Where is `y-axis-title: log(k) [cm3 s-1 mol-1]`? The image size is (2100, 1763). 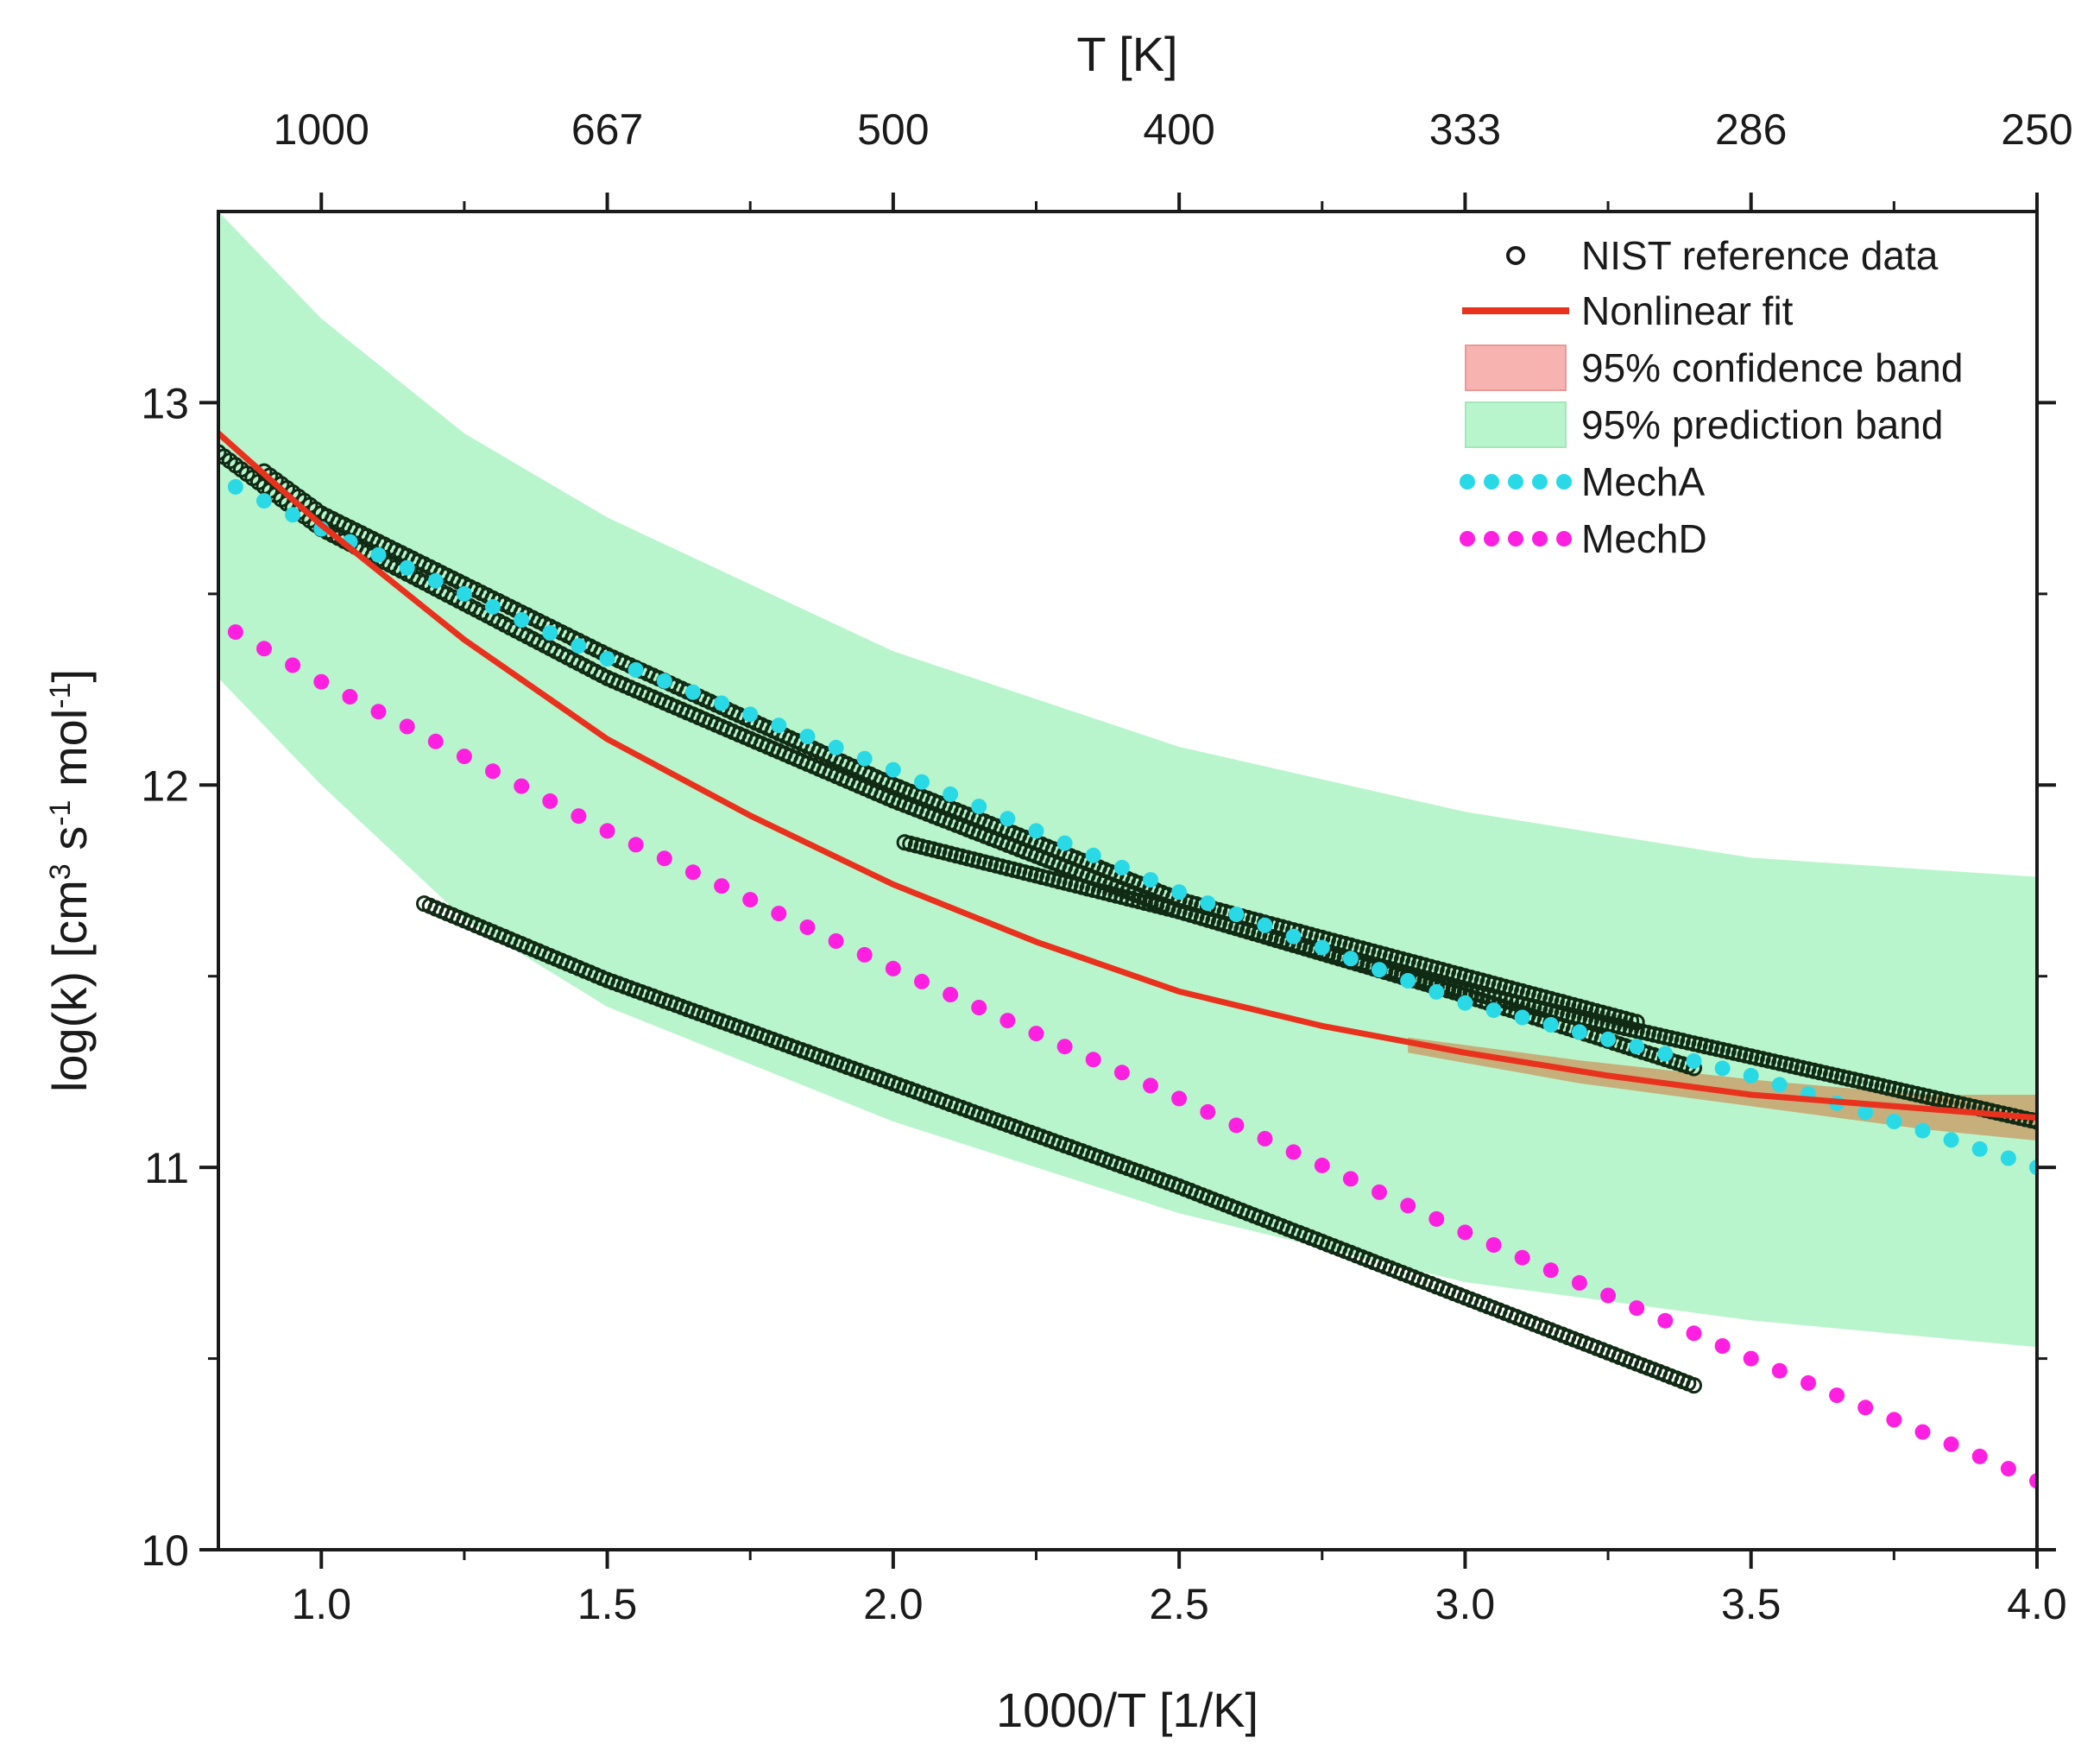
y-axis-title: log(k) [cm3 s-1 mol-1] is located at coordinates (69, 880).